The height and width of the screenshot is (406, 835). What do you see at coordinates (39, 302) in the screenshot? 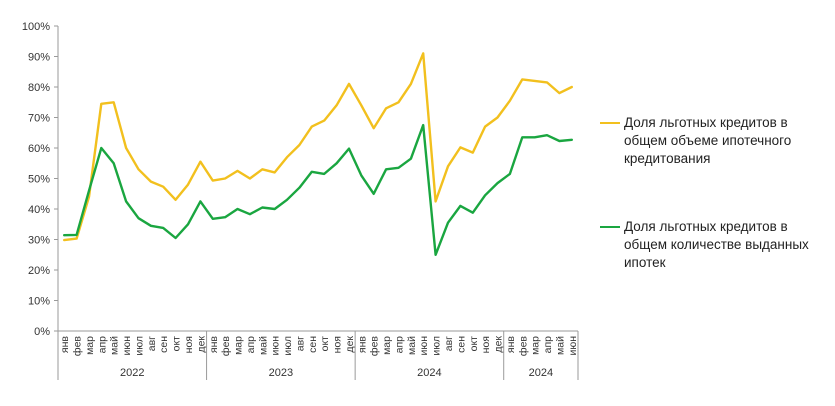
I see `y-tick-label: 10%` at bounding box center [39, 302].